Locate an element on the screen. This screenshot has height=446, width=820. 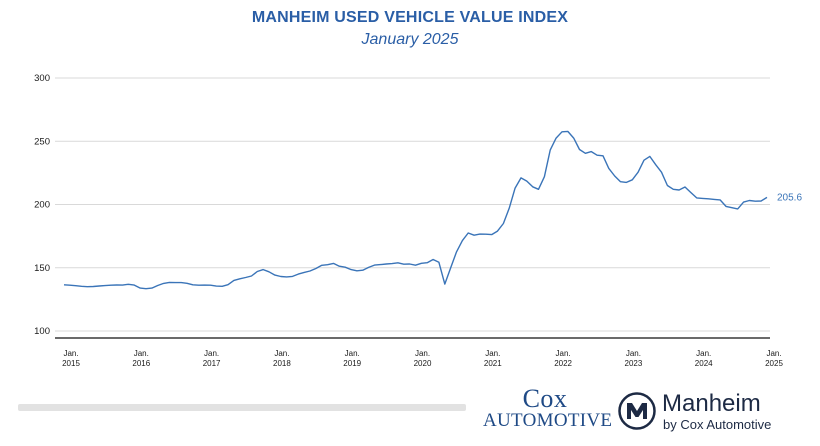
manheim-logo-subtitle: by Cox Automotive is located at coordinates (717, 424).